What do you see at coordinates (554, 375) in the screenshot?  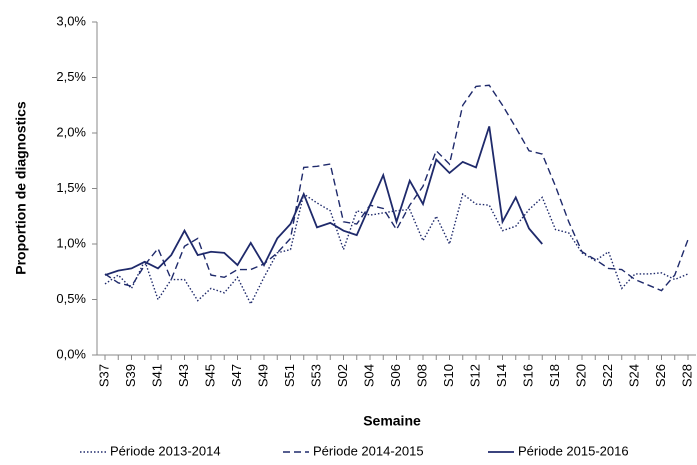 I see `x-tick-label: S18` at bounding box center [554, 375].